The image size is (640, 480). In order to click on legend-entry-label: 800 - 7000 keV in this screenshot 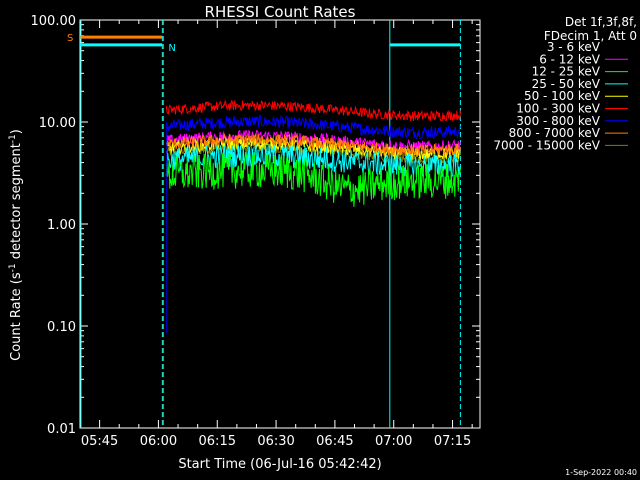, I will do `click(555, 133)`.